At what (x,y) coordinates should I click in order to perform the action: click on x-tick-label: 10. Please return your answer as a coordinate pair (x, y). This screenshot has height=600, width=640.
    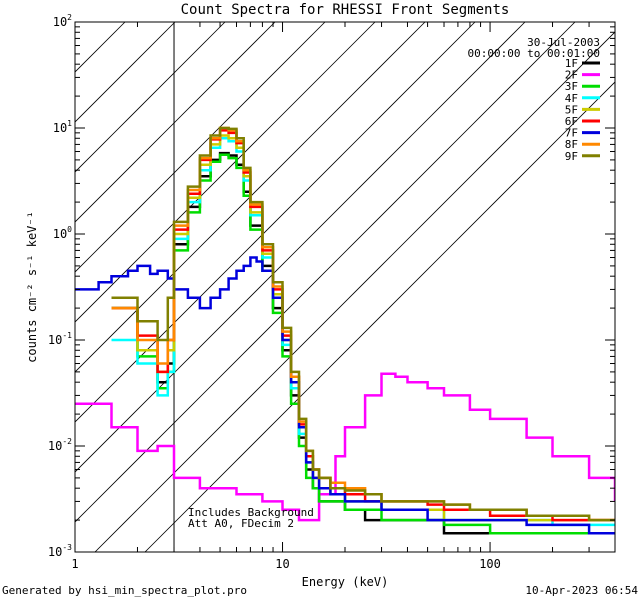
    Looking at the image, I should click on (282, 564).